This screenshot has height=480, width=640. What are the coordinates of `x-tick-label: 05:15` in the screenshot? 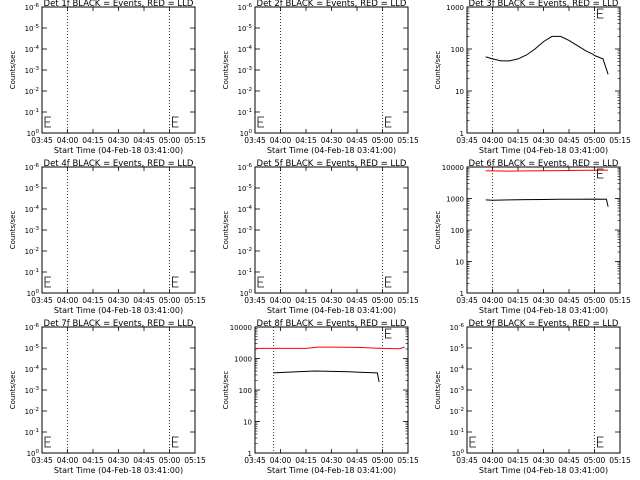 It's located at (620, 460).